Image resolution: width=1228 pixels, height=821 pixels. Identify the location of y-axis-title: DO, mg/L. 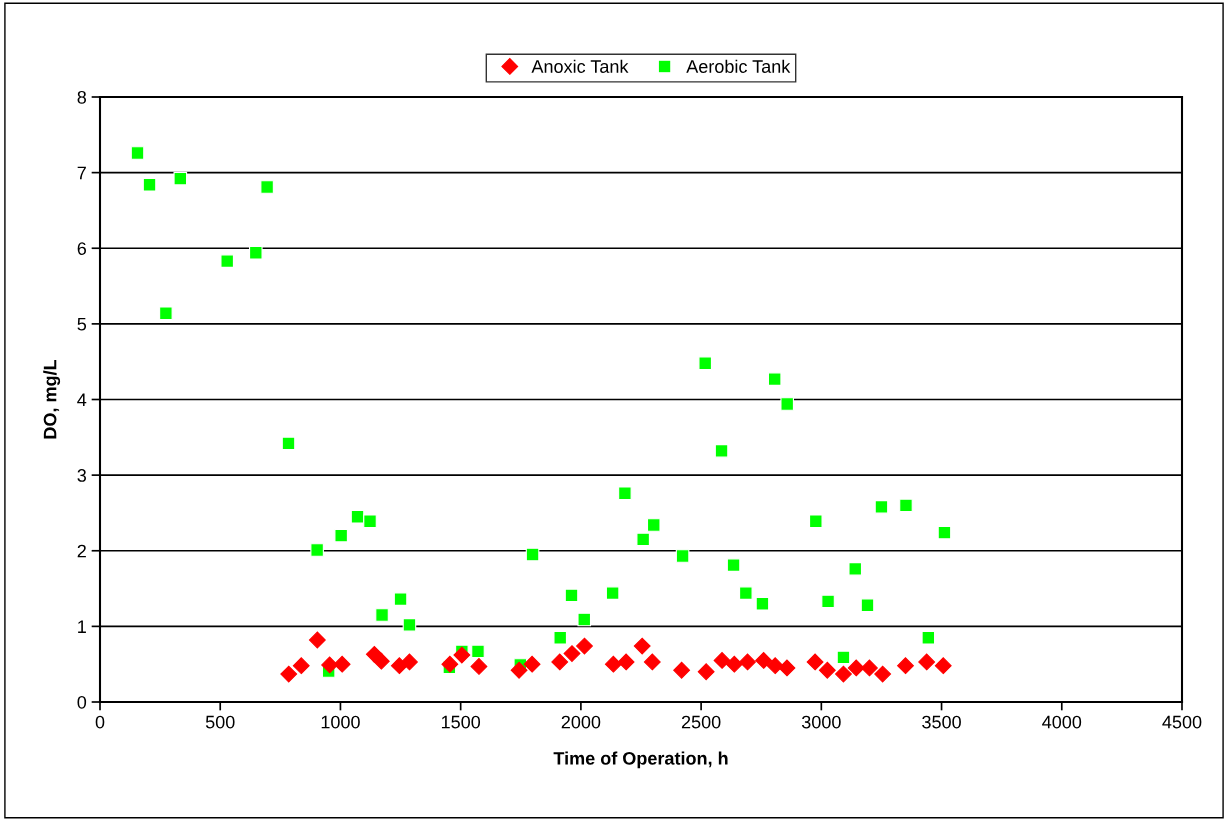
(52, 399).